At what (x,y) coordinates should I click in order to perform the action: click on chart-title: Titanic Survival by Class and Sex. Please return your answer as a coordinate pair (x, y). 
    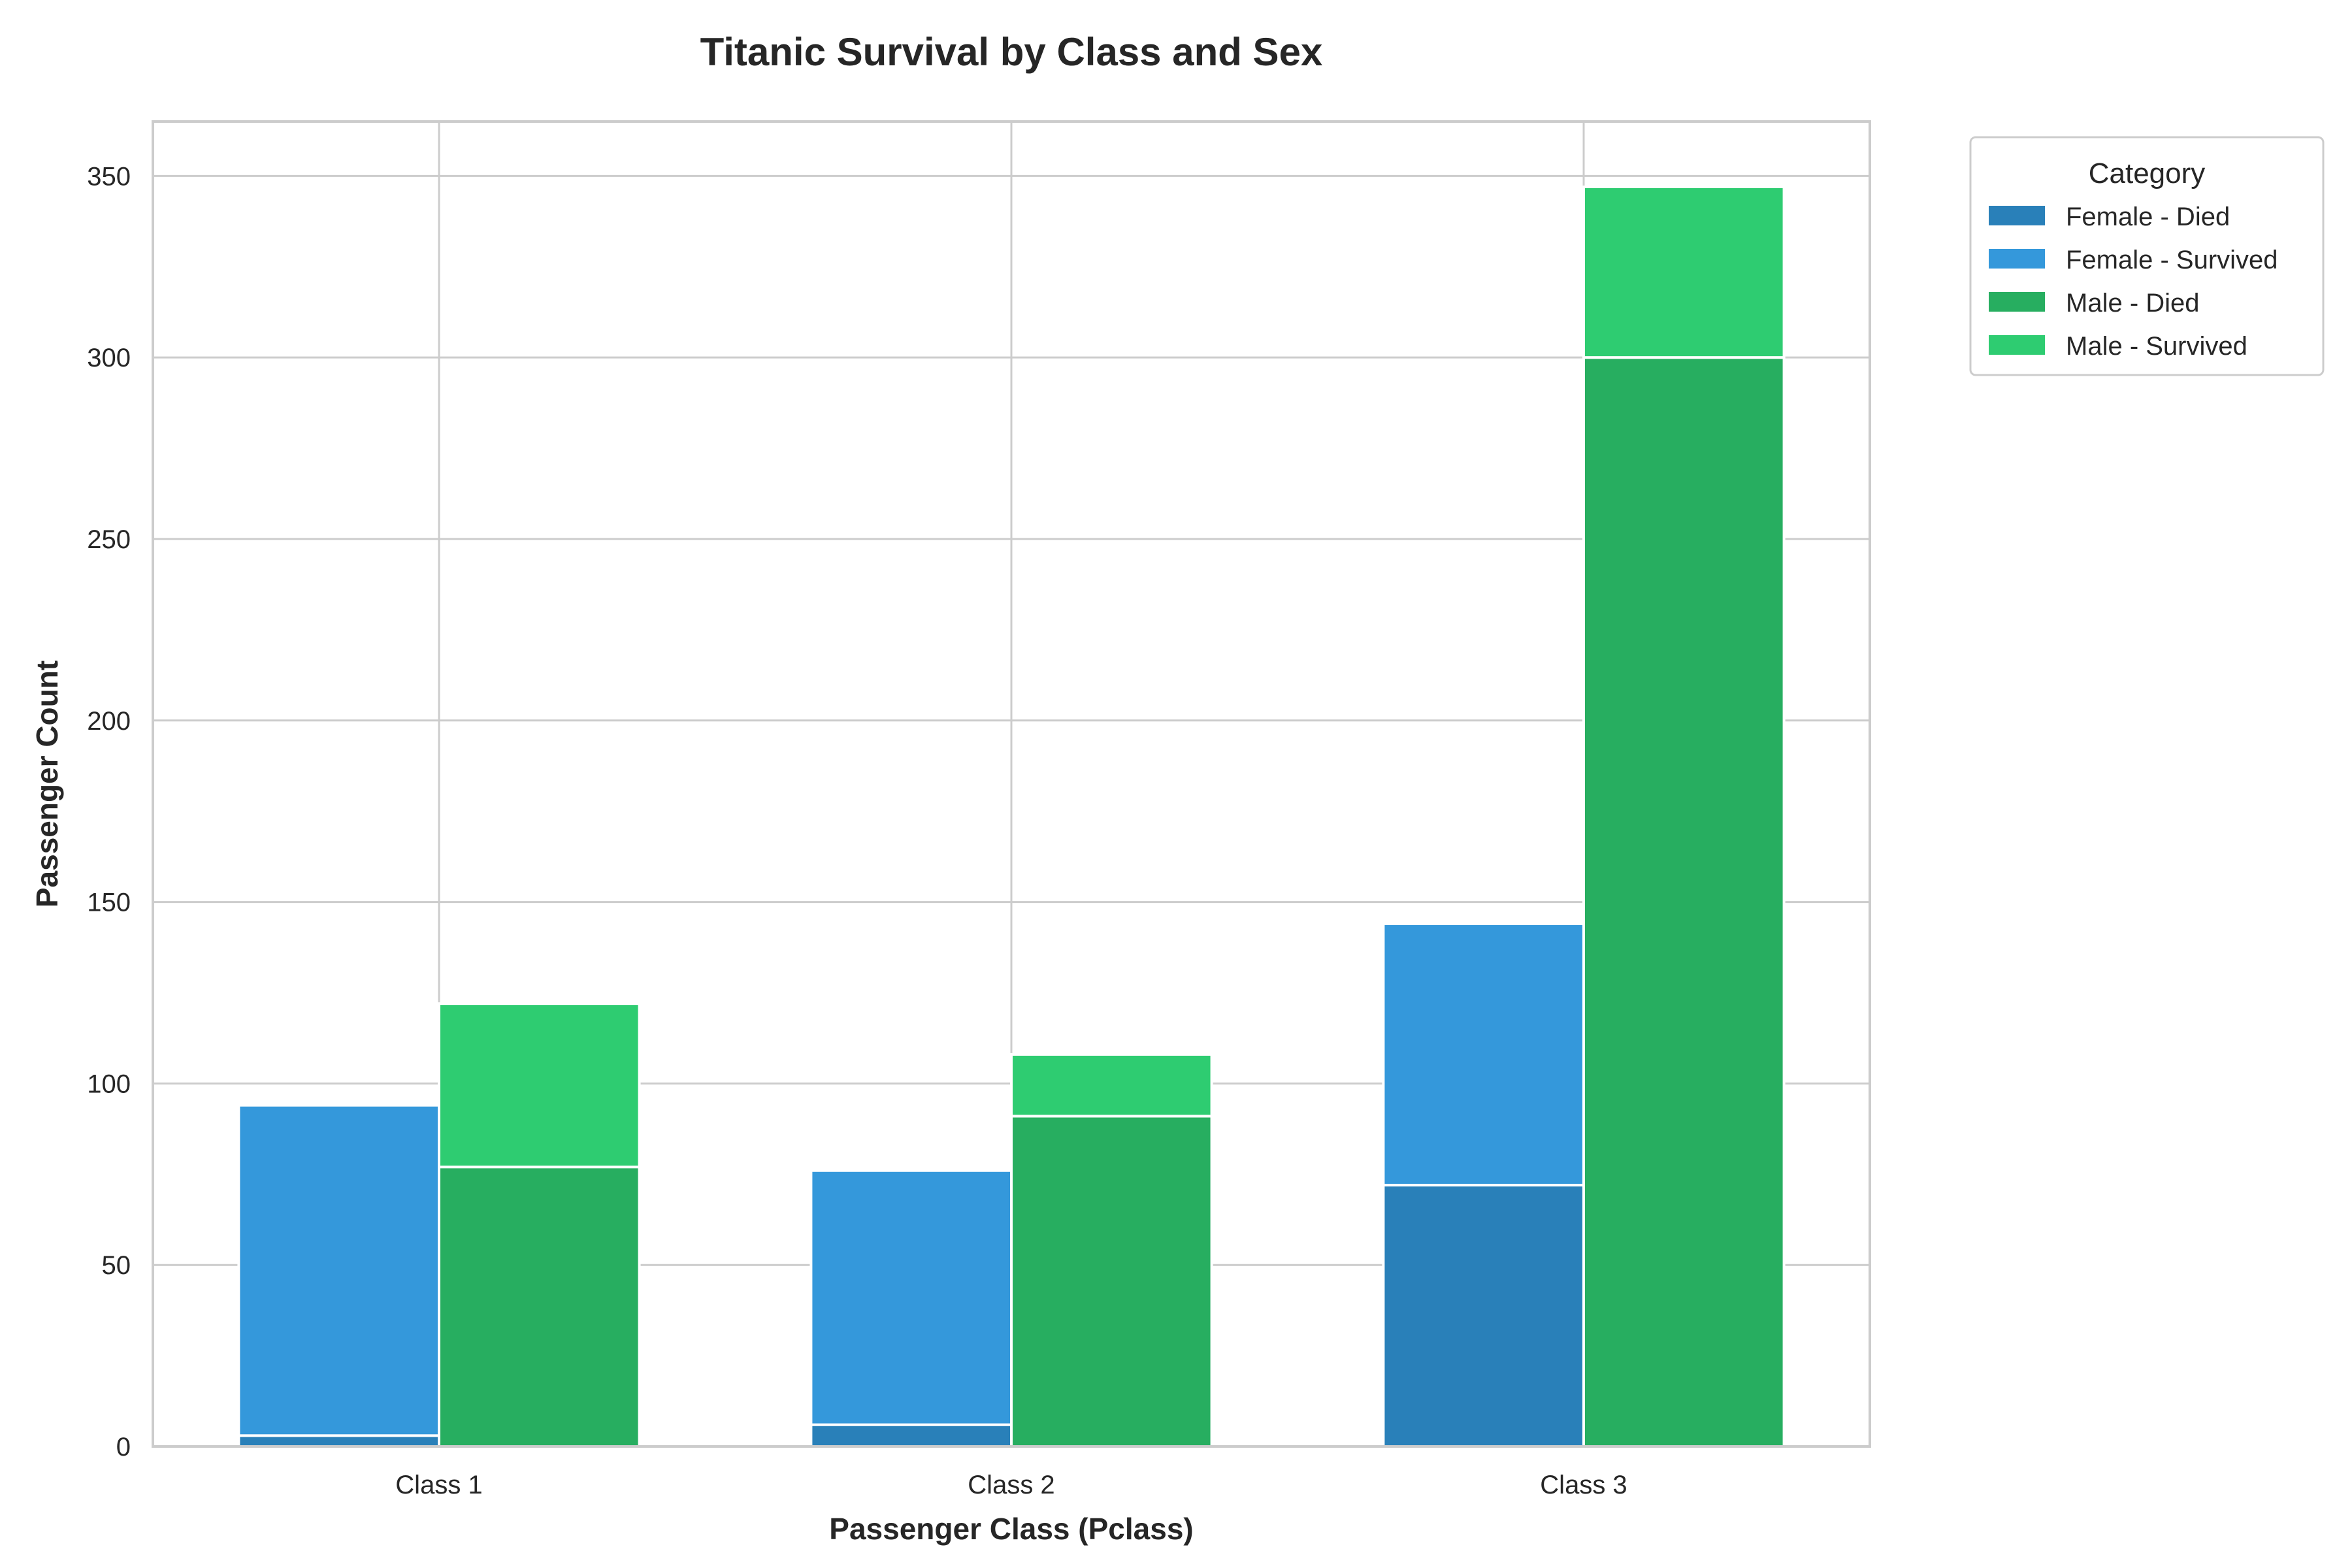
    Looking at the image, I should click on (1011, 52).